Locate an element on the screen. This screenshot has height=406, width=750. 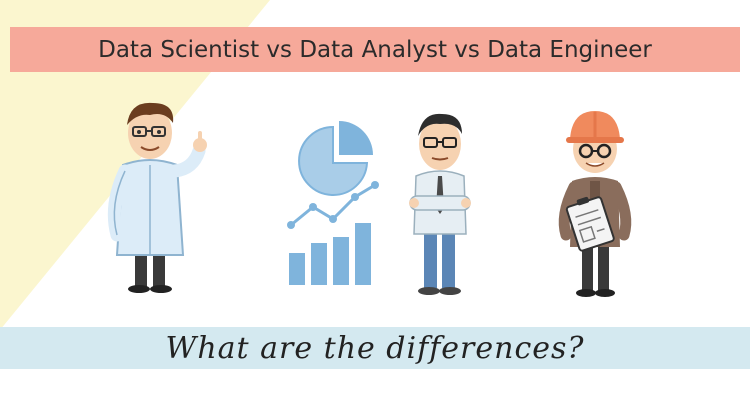
subtitle-banner: What are the differences? is located at coordinates (375, 348).